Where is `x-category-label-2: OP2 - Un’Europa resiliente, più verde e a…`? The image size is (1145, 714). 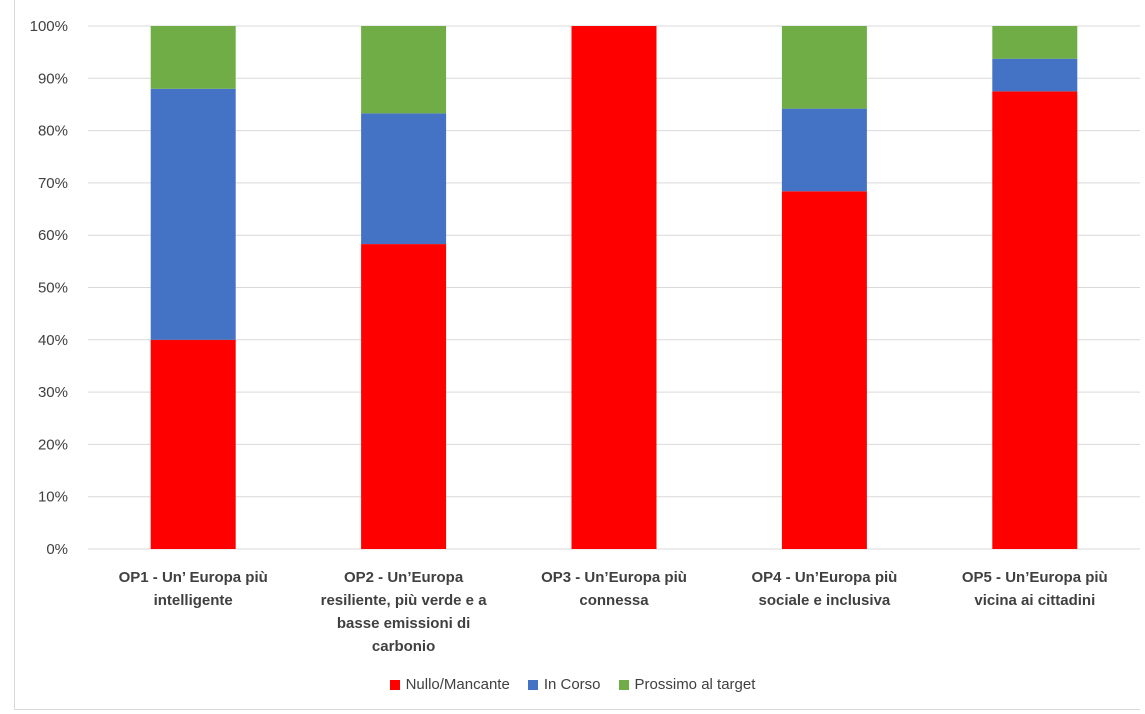 x-category-label-2: OP2 - Un’Europa resiliente, più verde e a… is located at coordinates (404, 612).